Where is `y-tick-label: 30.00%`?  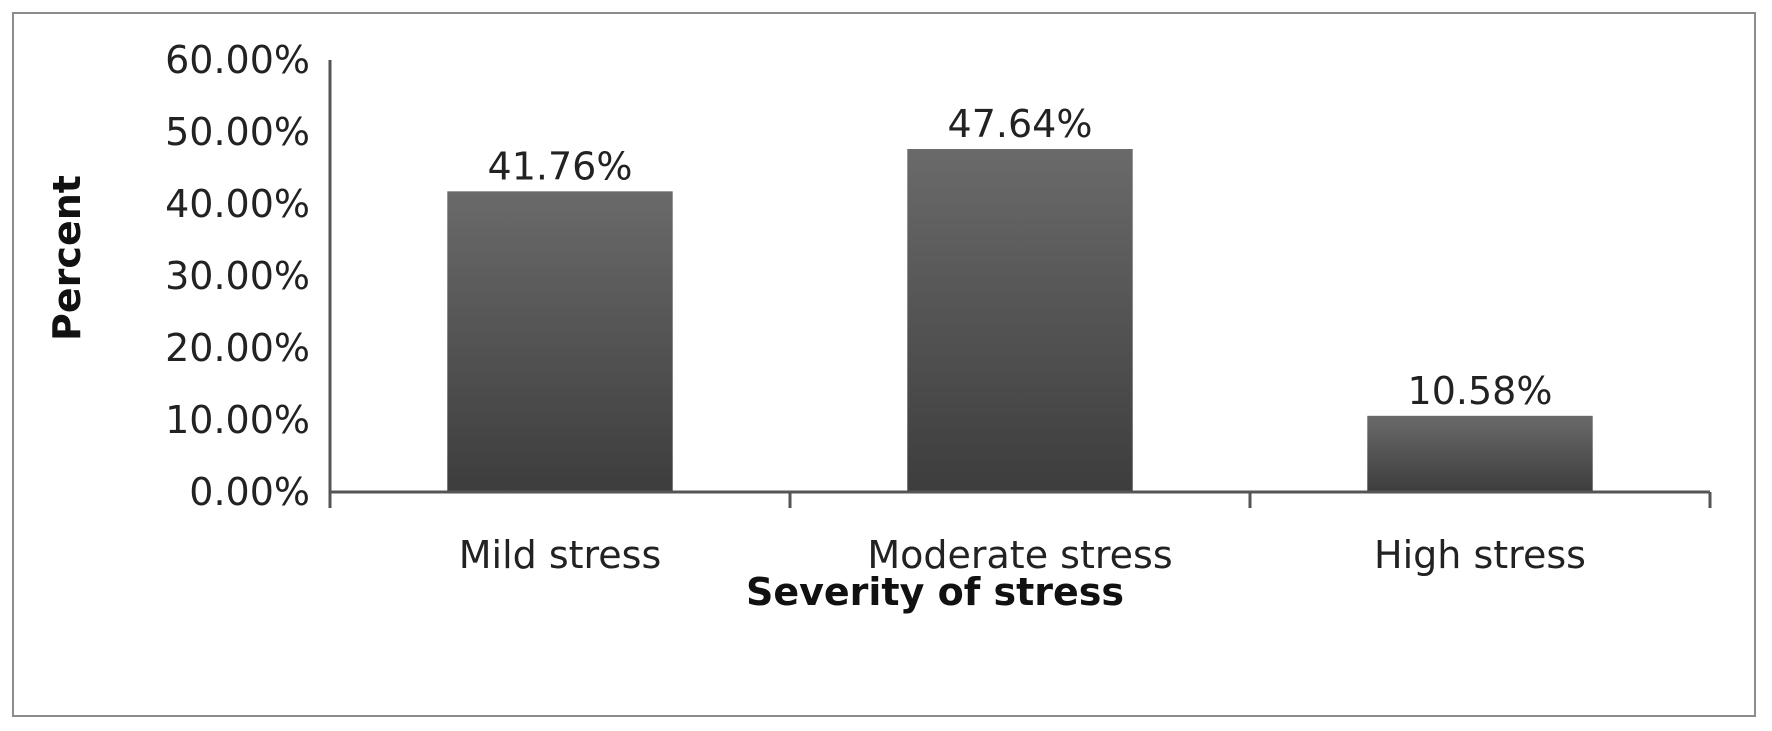 y-tick-label: 30.00% is located at coordinates (237, 276).